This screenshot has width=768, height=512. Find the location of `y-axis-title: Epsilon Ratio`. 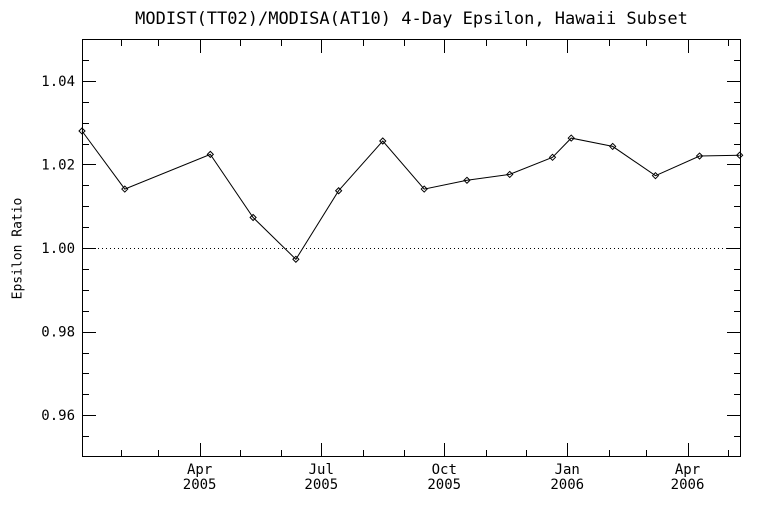

y-axis-title: Epsilon Ratio is located at coordinates (18, 248).